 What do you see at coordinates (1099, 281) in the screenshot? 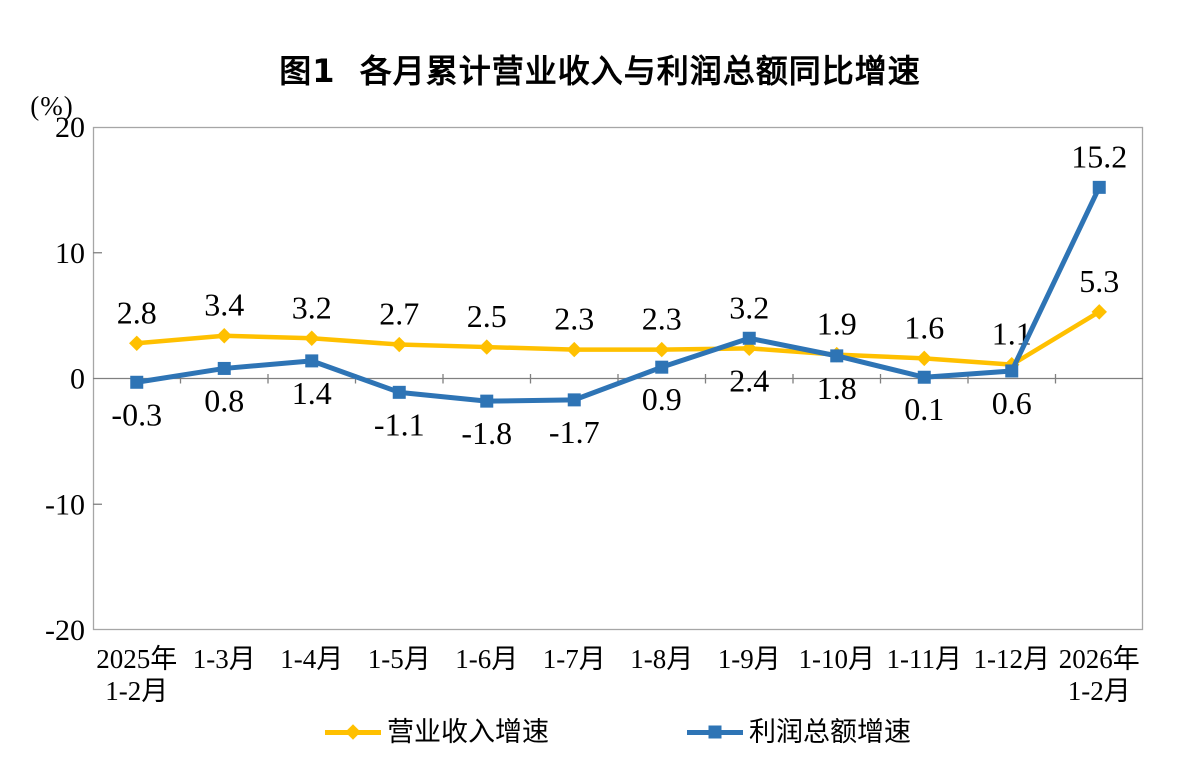
I see `data-label: 5.3` at bounding box center [1099, 281].